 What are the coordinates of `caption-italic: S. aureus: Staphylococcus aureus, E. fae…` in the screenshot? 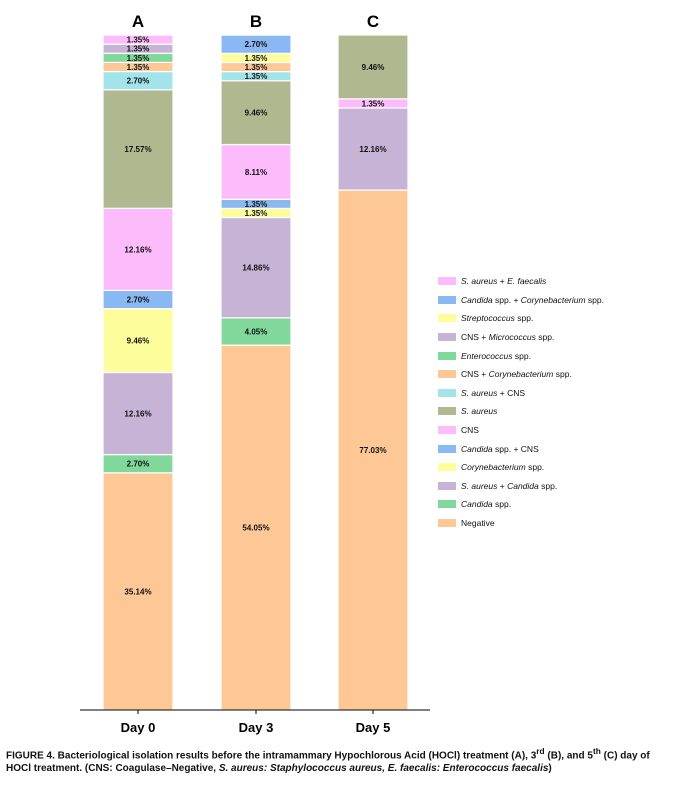 It's located at (383, 769).